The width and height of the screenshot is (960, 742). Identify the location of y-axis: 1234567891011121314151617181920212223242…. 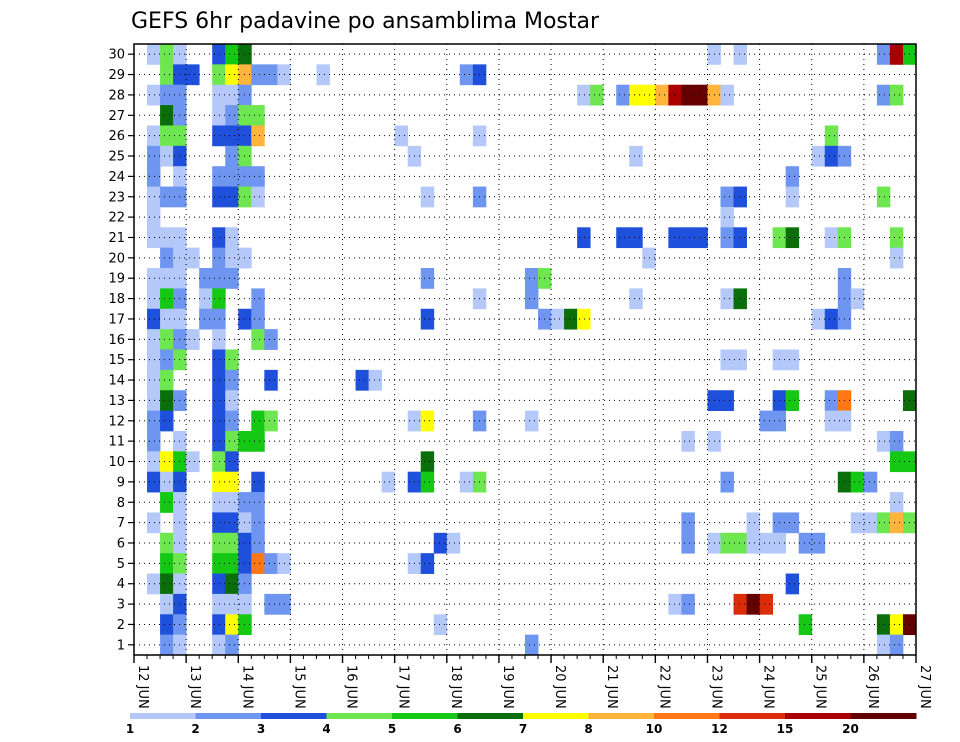
(121, 350).